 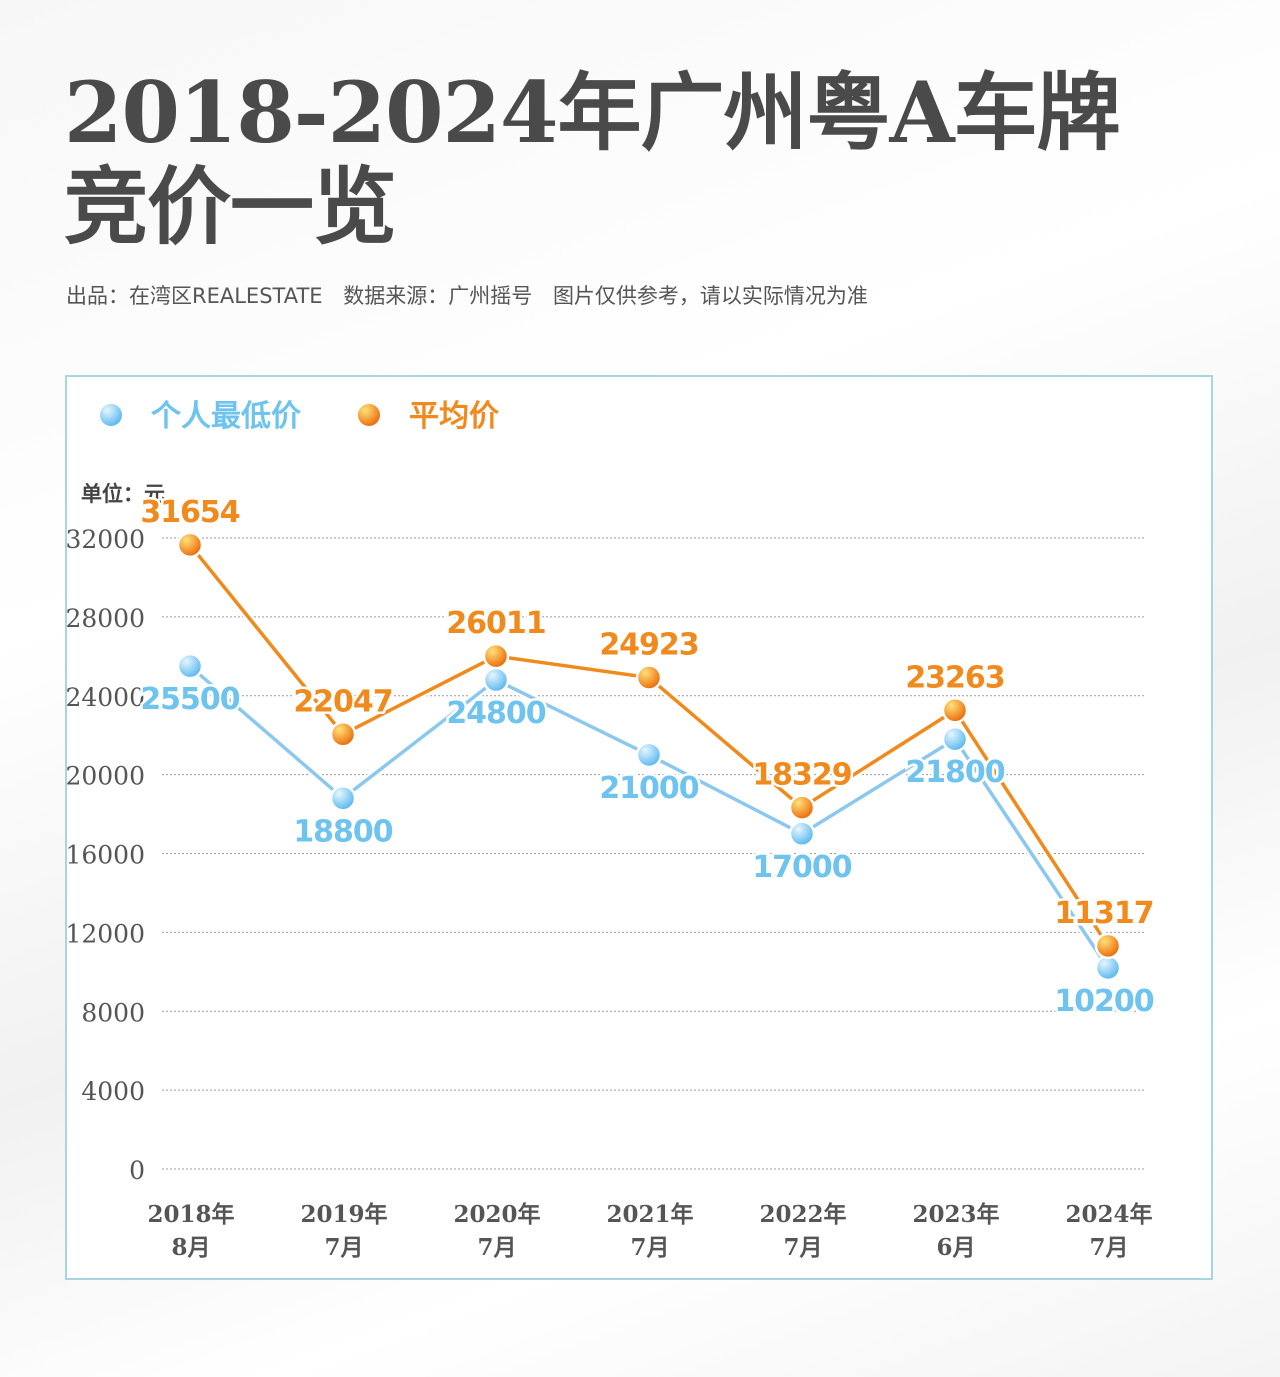 What do you see at coordinates (955, 1231) in the screenshot?
I see `x-tick-label: 2023年 6月` at bounding box center [955, 1231].